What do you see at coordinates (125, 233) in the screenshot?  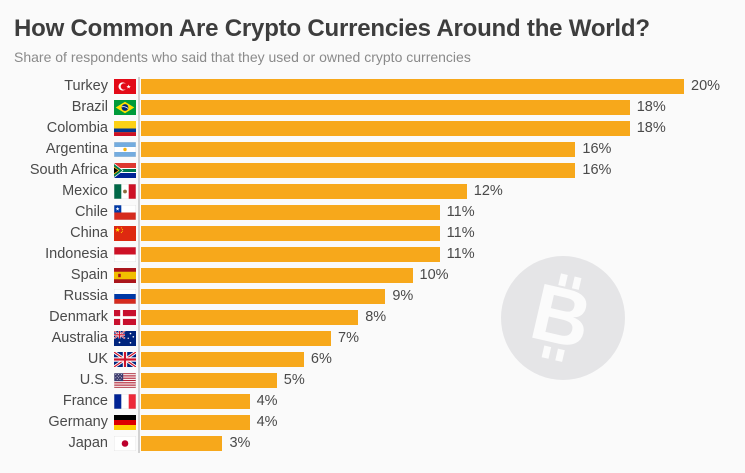 I see `china-flag-icon` at bounding box center [125, 233].